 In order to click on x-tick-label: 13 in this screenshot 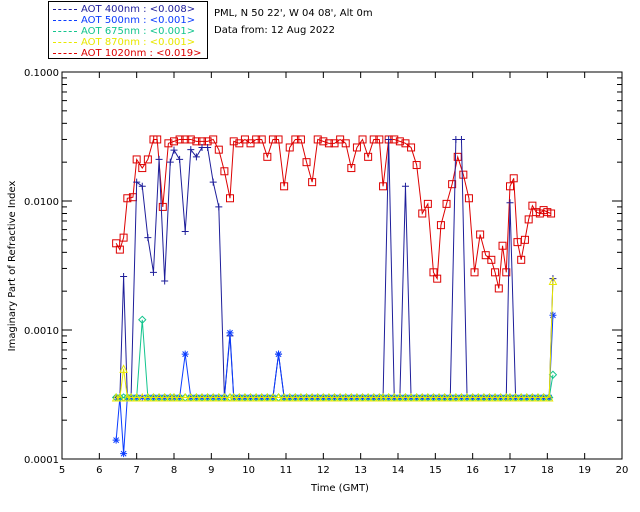, I will do `click(360, 470)`.